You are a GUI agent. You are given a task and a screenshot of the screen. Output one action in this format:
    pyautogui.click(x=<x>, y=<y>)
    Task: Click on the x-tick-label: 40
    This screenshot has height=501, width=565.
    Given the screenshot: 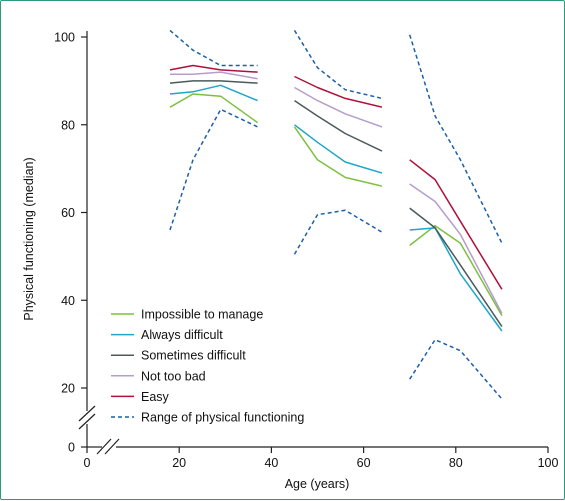 What is the action you would take?
    pyautogui.click(x=271, y=463)
    